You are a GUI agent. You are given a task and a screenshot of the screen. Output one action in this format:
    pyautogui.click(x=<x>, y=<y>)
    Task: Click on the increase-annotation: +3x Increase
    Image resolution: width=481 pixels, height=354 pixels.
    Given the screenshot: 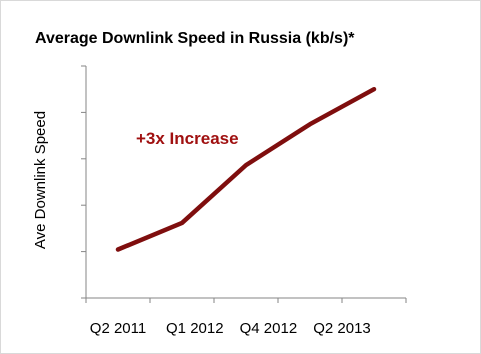 What is the action you would take?
    pyautogui.click(x=187, y=138)
    